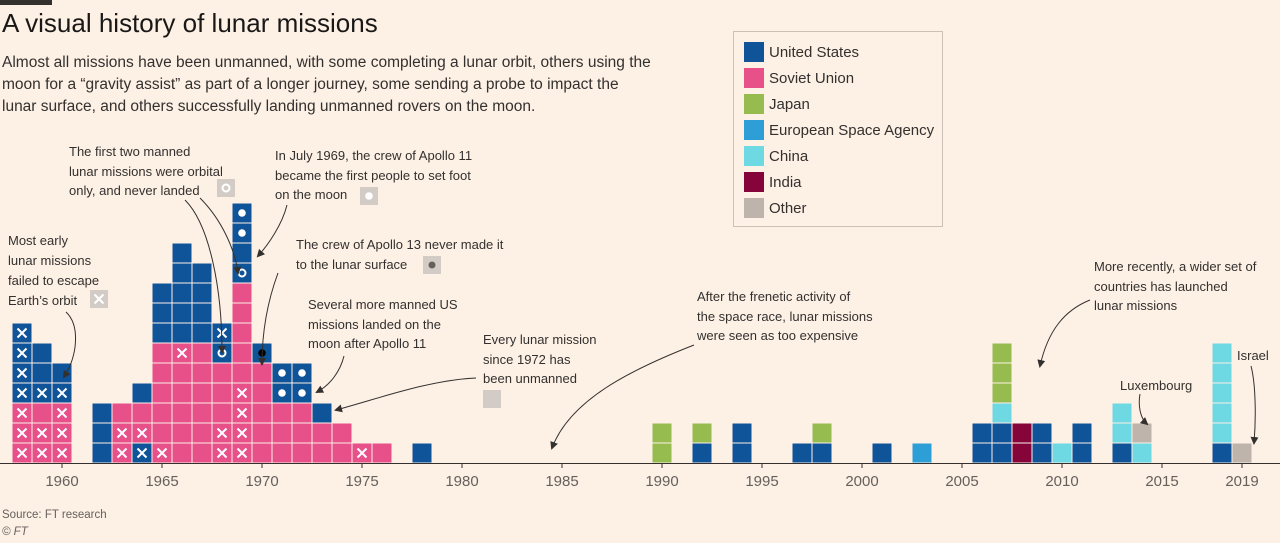 Image resolution: width=1280 pixels, height=543 pixels. What do you see at coordinates (461, 481) in the screenshot?
I see `x-tick-label: 1980` at bounding box center [461, 481].